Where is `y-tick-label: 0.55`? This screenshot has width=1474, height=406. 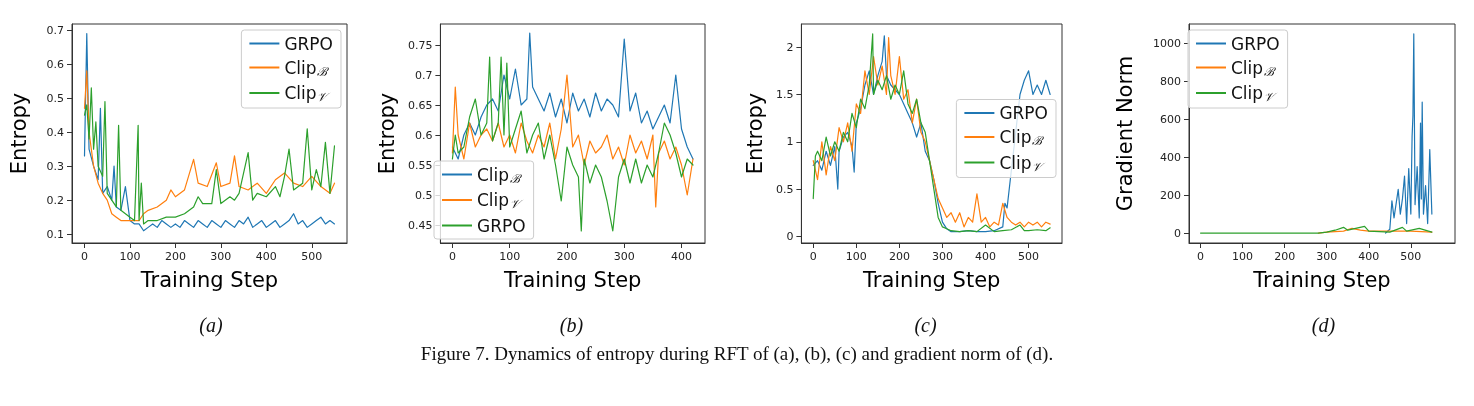 y-tick-label: 0.55 is located at coordinates (420, 165).